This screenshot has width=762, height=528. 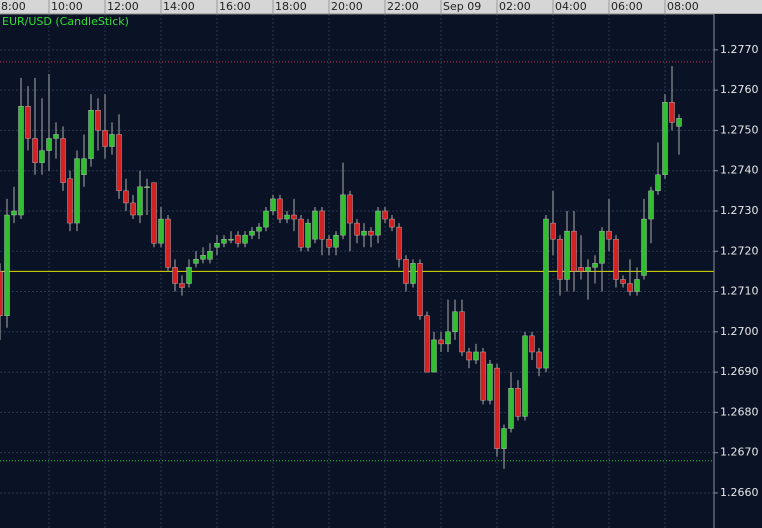 I want to click on y-tick-label: 1.2660, so click(x=739, y=492).